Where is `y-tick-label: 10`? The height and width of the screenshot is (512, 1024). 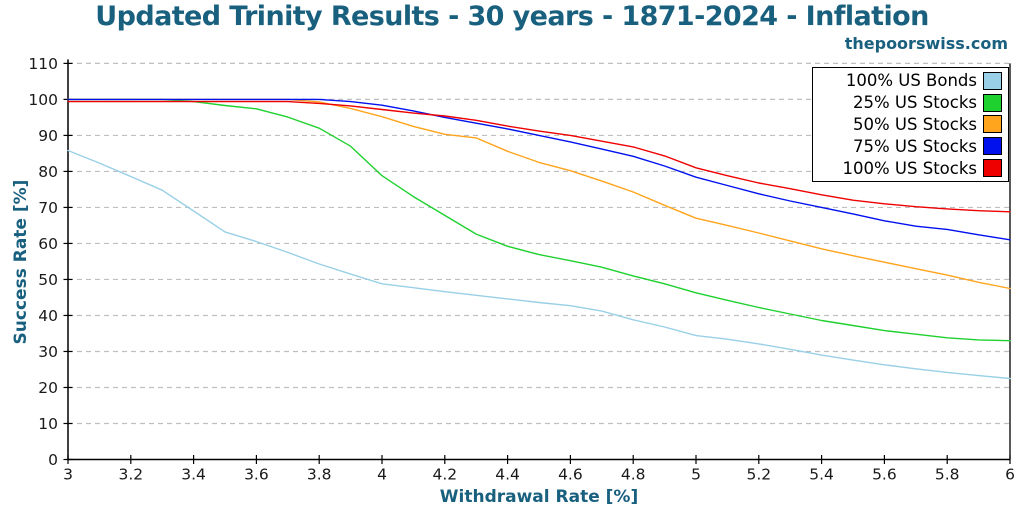 y-tick-label: 10 is located at coordinates (48, 424).